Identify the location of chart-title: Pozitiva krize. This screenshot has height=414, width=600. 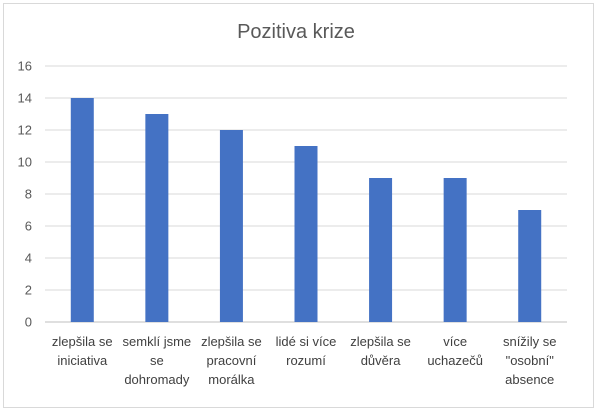
(296, 32).